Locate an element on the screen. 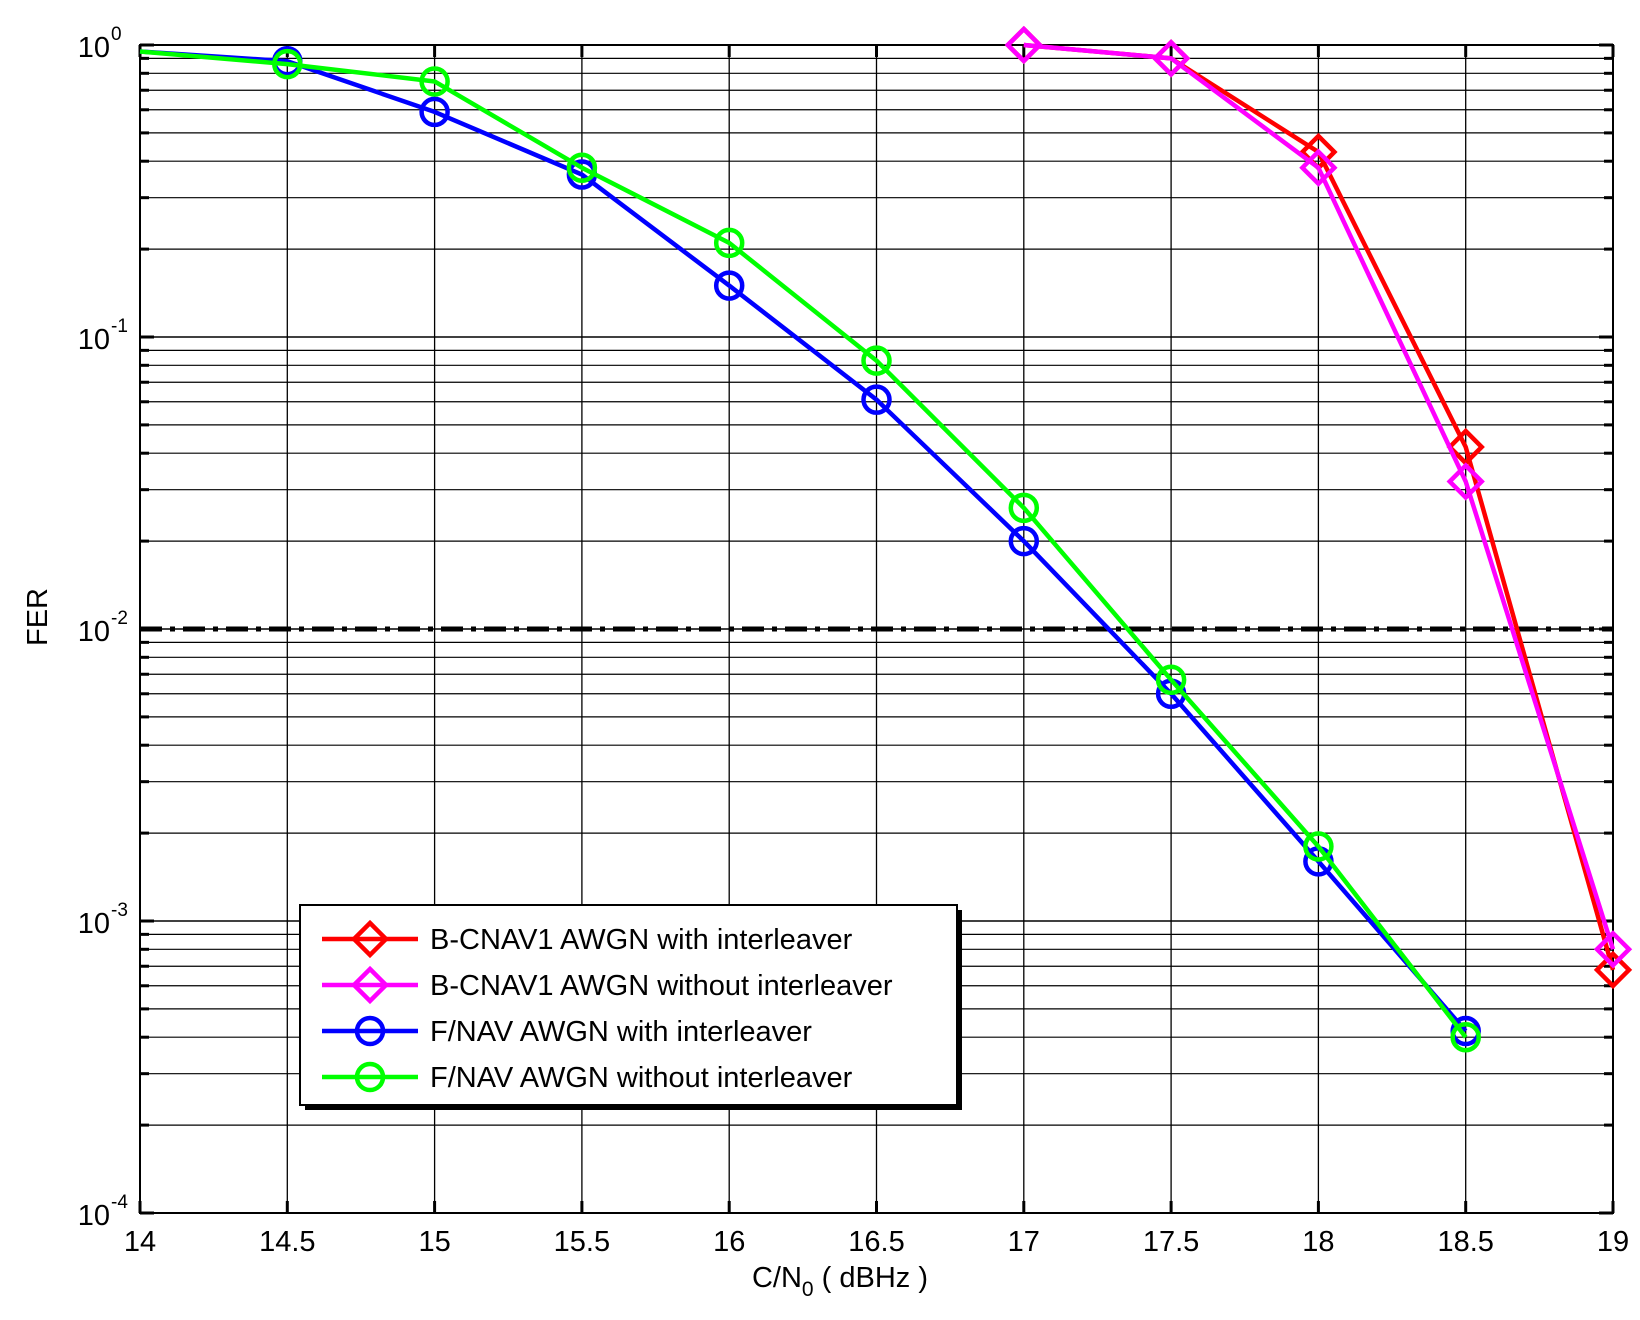  x-tick-label: 15.5 is located at coordinates (582, 1242).